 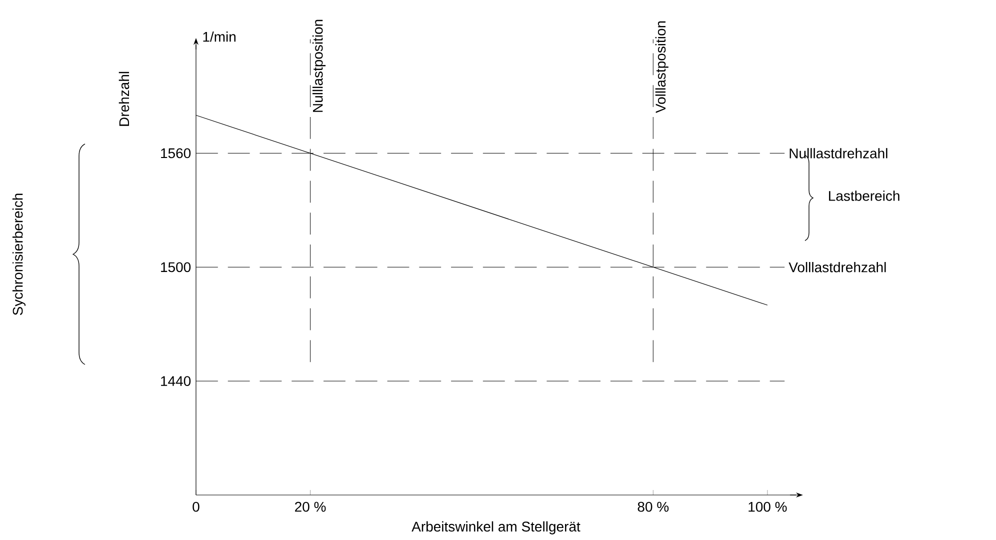 I want to click on x-axis-title: Arbeitswinkel am Stellgerät, so click(x=496, y=527).